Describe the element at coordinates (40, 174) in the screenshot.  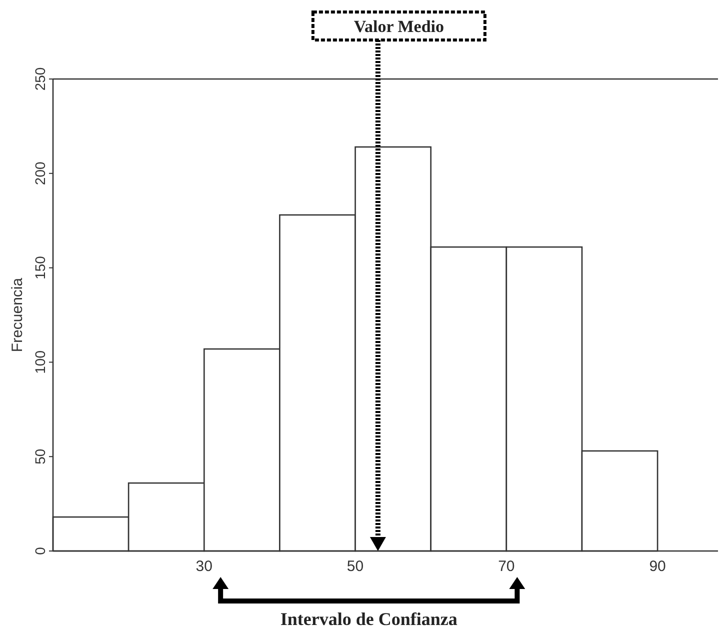
I see `y-tick-label: 200` at that location.